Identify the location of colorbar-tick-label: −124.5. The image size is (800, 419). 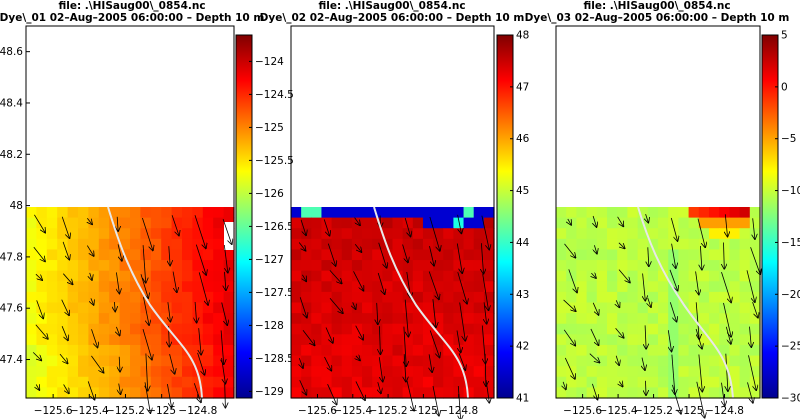
(274, 95).